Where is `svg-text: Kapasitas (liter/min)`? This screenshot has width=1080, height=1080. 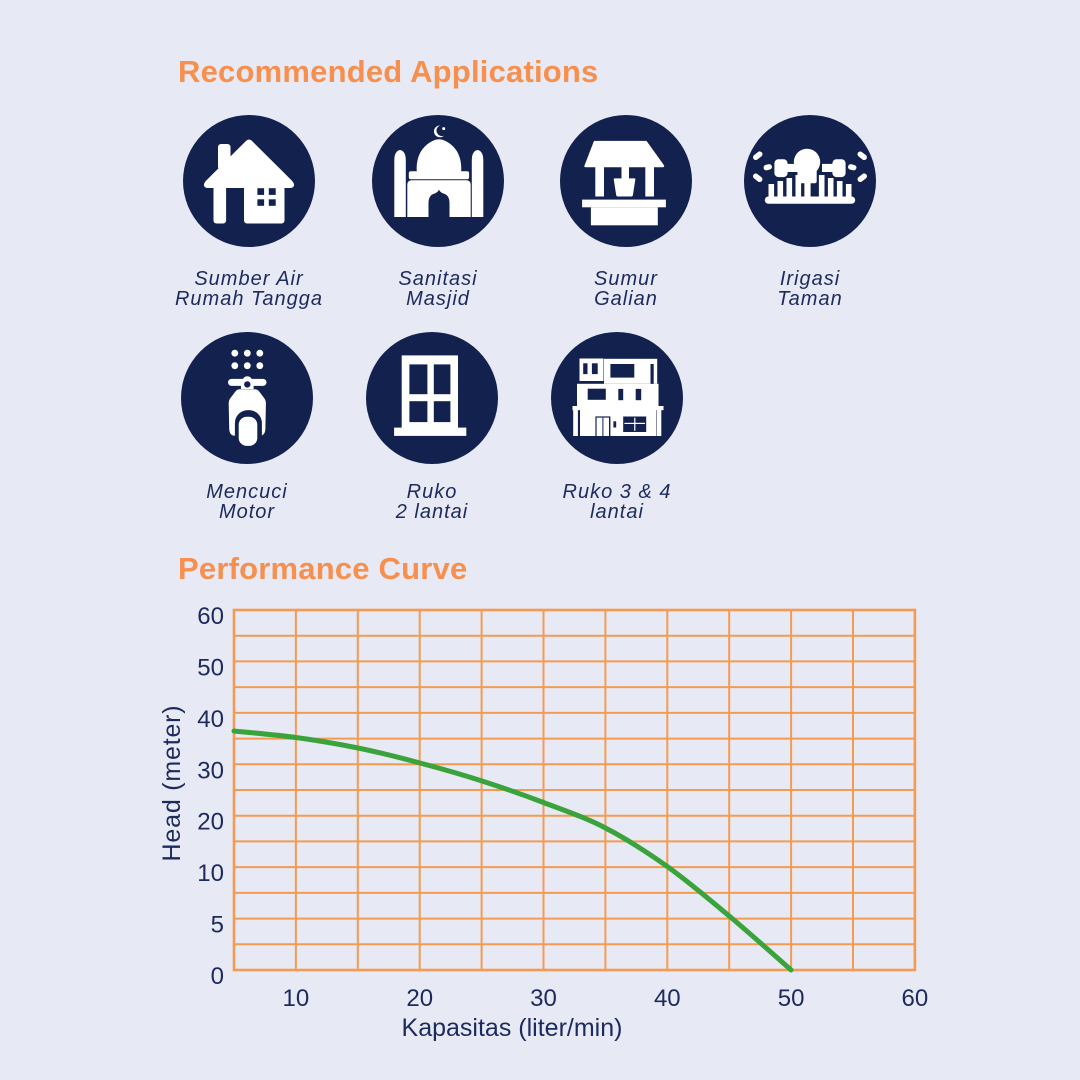 svg-text: Kapasitas (liter/min) is located at coordinates (512, 1028).